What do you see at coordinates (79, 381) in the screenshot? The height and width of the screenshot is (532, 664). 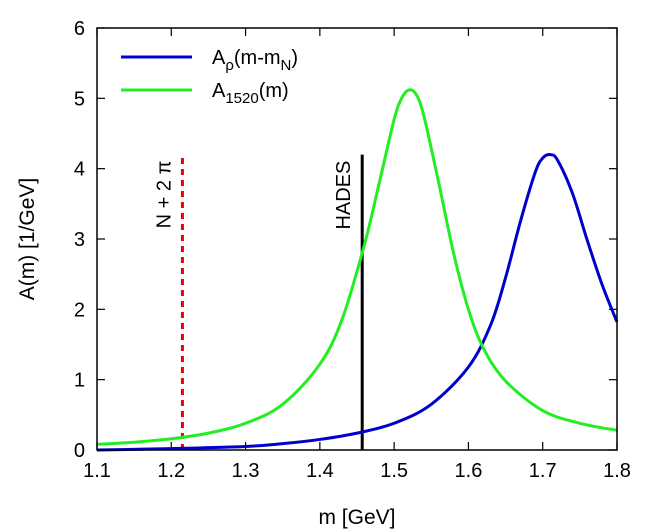 I see `y-tick-label: 1` at bounding box center [79, 381].